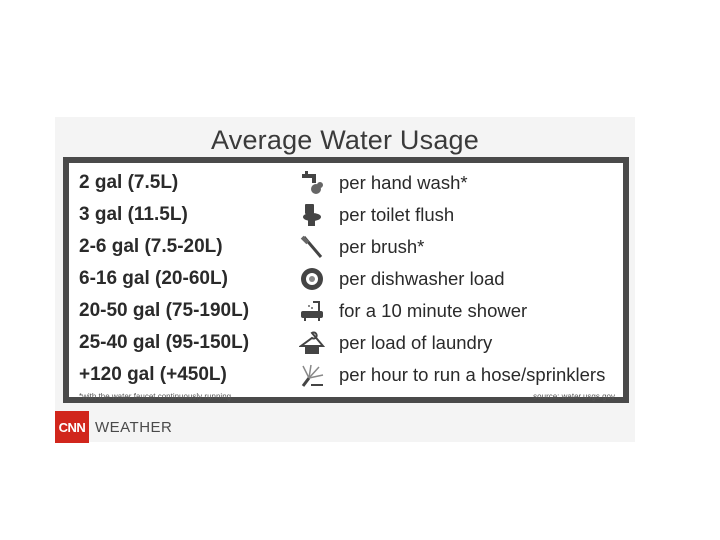 The width and height of the screenshot is (720, 540). I want to click on usage-row: 25-40 gal (95-150L) per load of laundry, so click(346, 343).